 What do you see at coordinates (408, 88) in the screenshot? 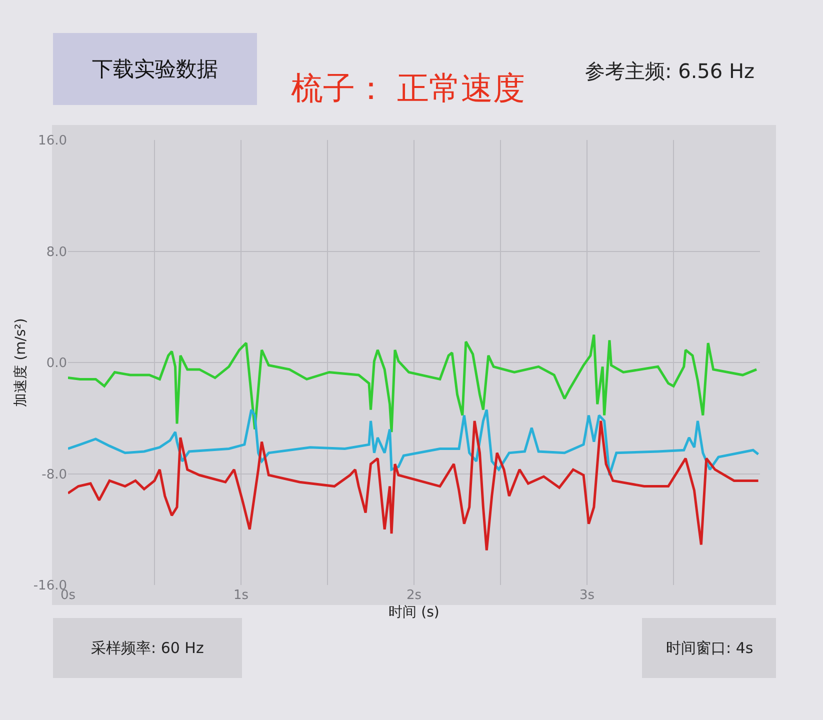
I see `chart-title: 梳子： 正常速度` at bounding box center [408, 88].